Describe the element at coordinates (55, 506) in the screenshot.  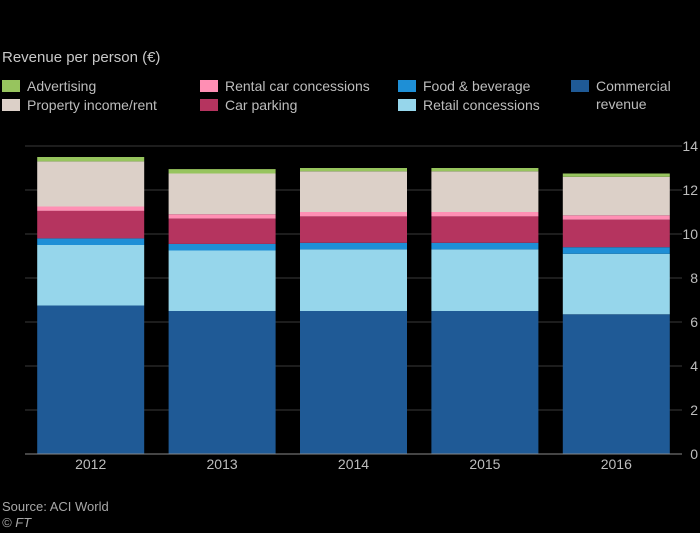
I see `source-note: Source: ACI World` at that location.